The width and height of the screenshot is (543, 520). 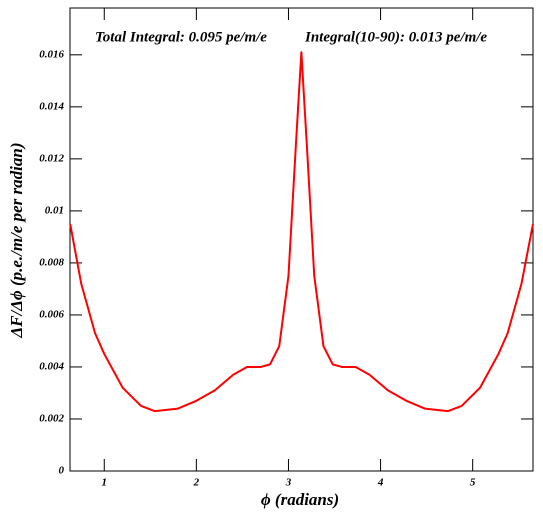 I want to click on x-tick-label: 3, so click(x=288, y=483).